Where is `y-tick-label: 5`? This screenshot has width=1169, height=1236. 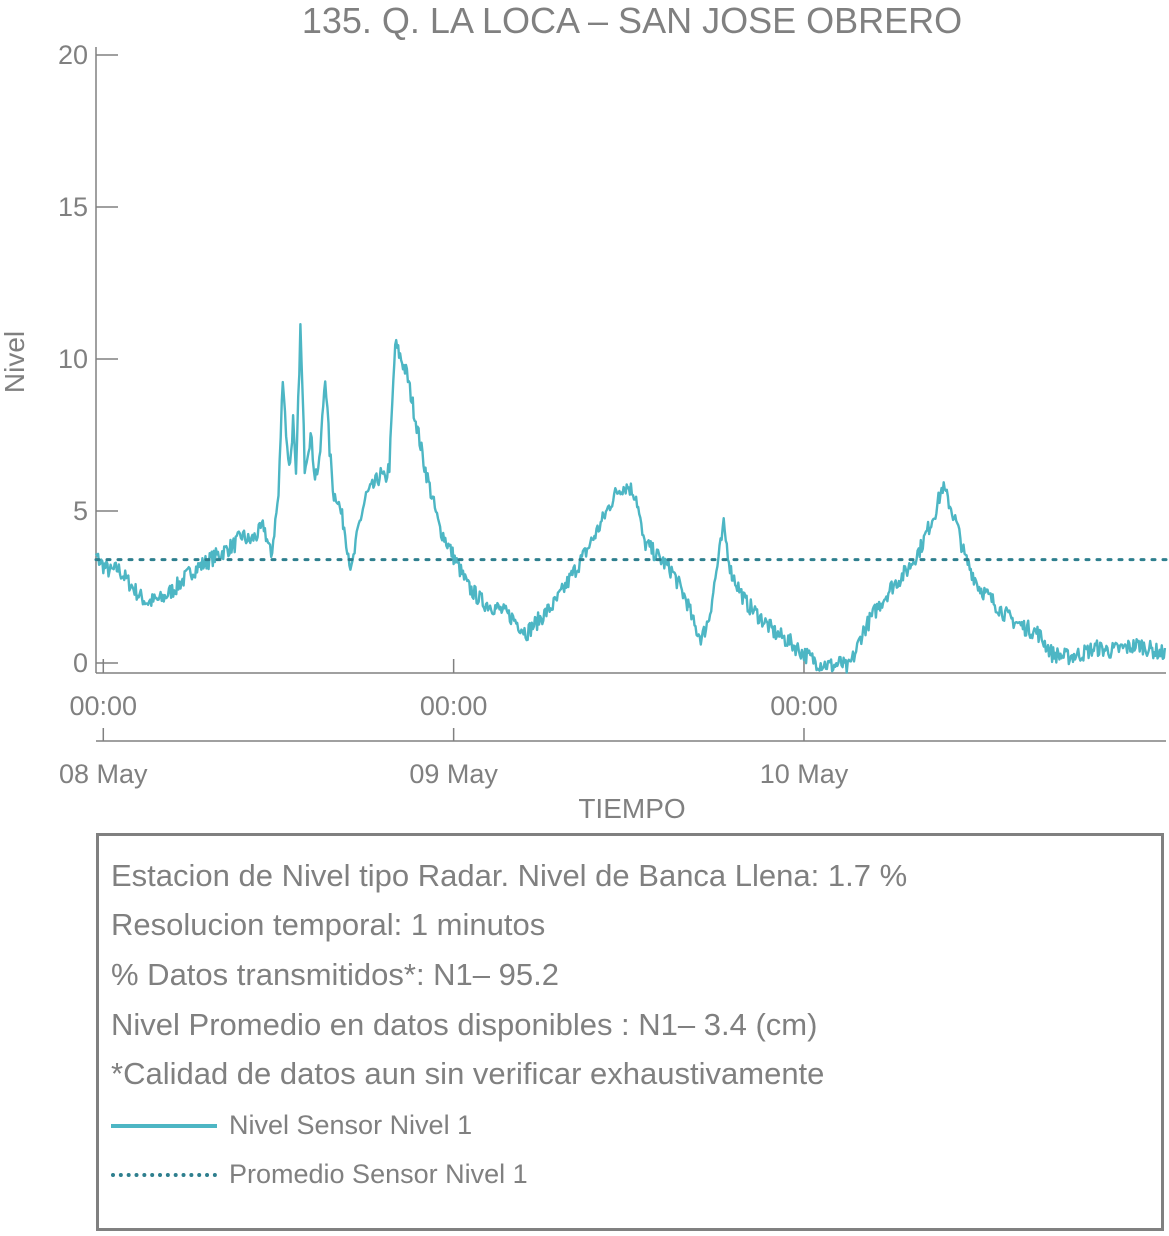
y-tick-label: 5 is located at coordinates (80, 511).